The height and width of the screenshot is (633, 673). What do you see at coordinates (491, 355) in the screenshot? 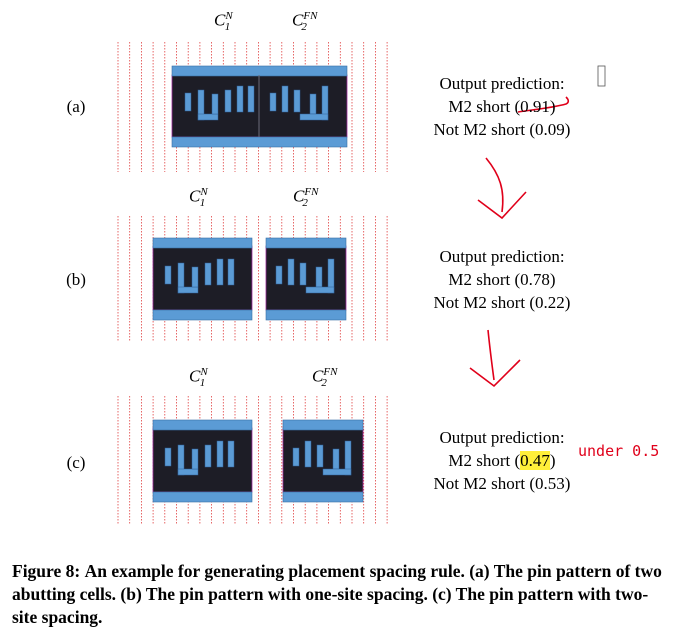
I see `arrow-down-2-shaft` at bounding box center [491, 355].